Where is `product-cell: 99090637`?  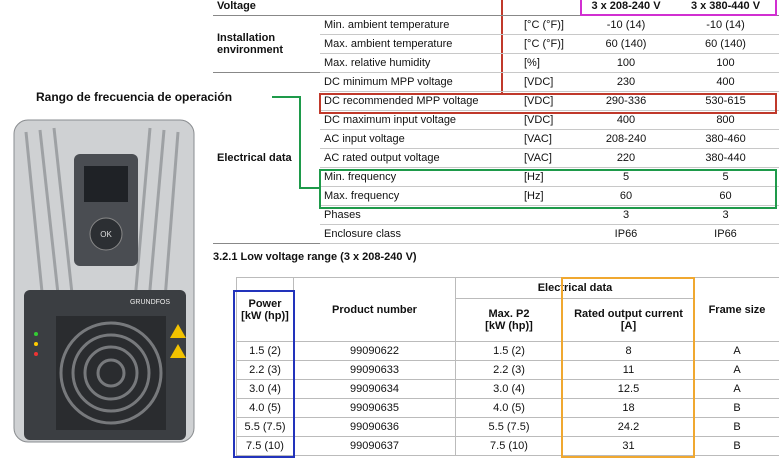 product-cell: 99090637 is located at coordinates (375, 446).